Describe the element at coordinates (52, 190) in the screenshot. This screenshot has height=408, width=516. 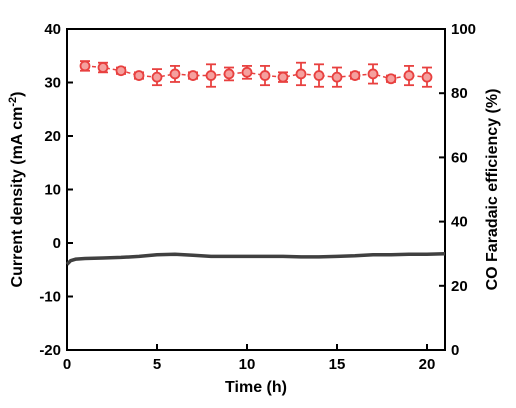
I see `left-y-tick-label: 10` at that location.